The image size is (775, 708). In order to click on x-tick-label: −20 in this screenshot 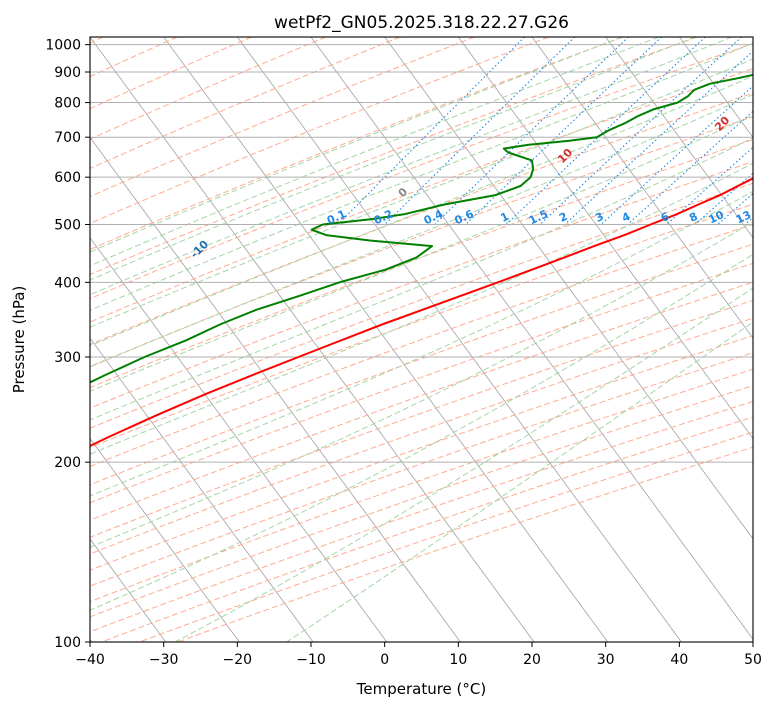, I will do `click(238, 660)`.